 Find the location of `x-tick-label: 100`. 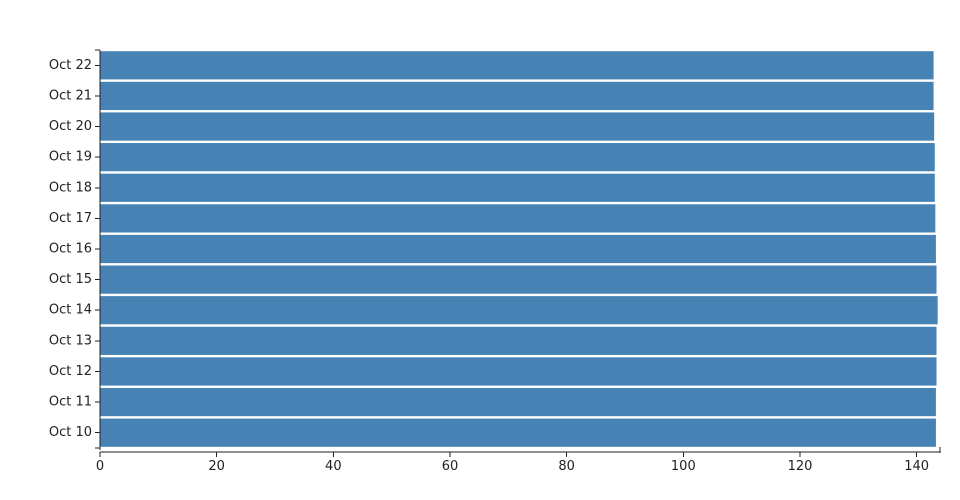

x-tick-label: 100 is located at coordinates (683, 466).